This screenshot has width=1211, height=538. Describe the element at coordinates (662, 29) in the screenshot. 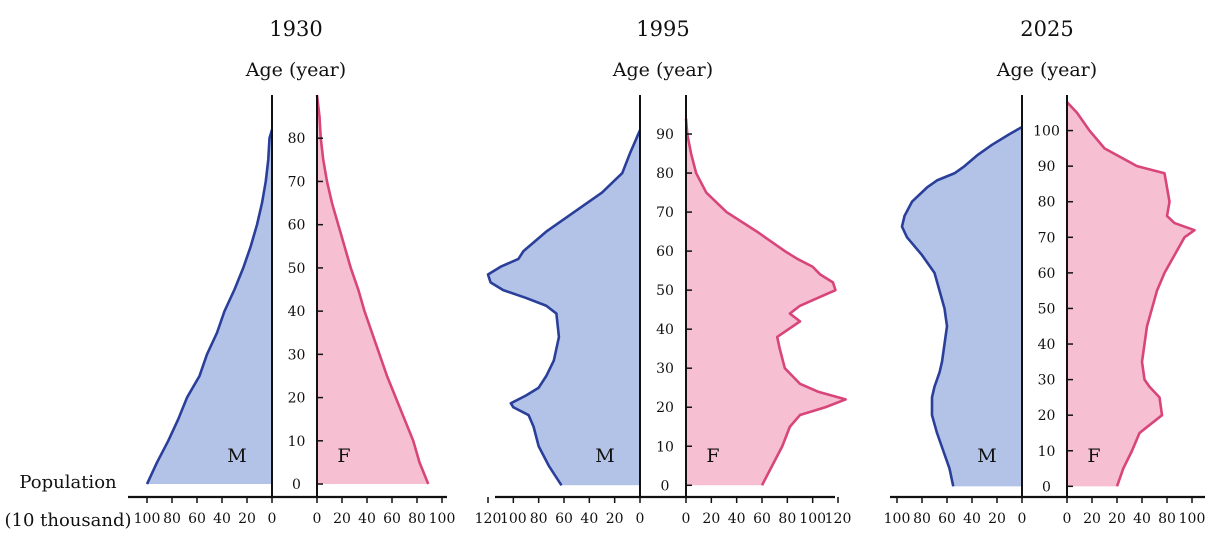

I see `pyramid-title: 1995` at that location.